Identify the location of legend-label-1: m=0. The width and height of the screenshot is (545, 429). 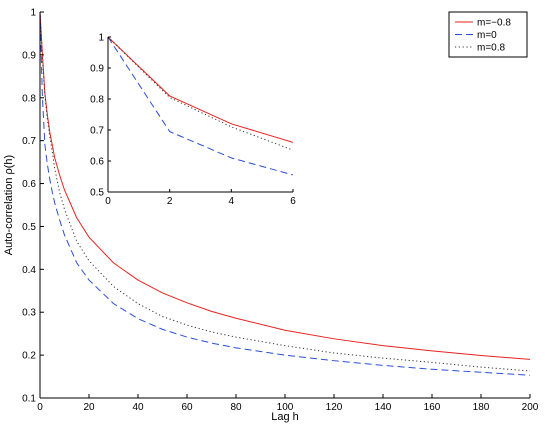
(487, 35).